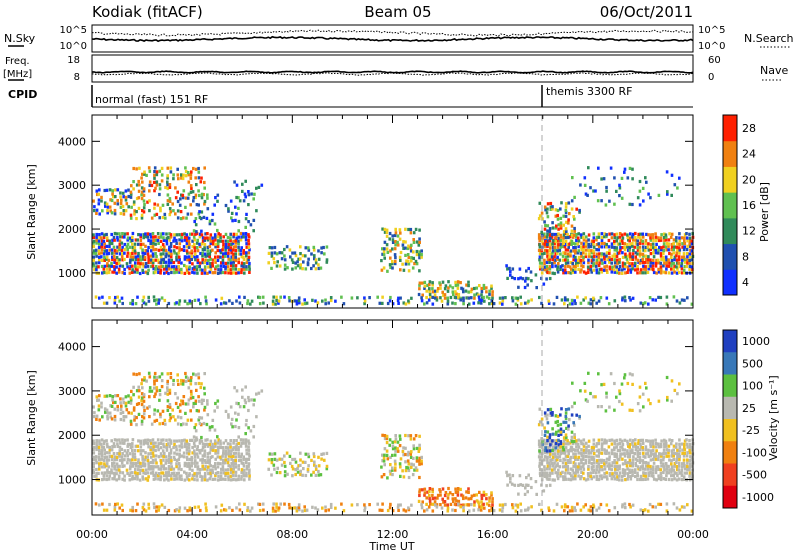  I want to click on velocity-colorbar-tick-5: -100, so click(754, 452).